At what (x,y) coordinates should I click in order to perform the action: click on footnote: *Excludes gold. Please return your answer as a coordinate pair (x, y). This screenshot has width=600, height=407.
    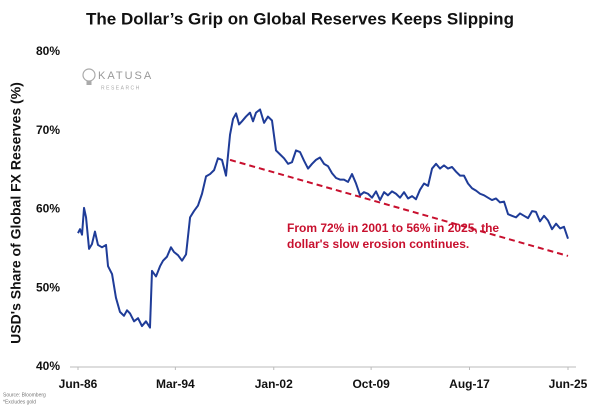
    Looking at the image, I should click on (19, 402).